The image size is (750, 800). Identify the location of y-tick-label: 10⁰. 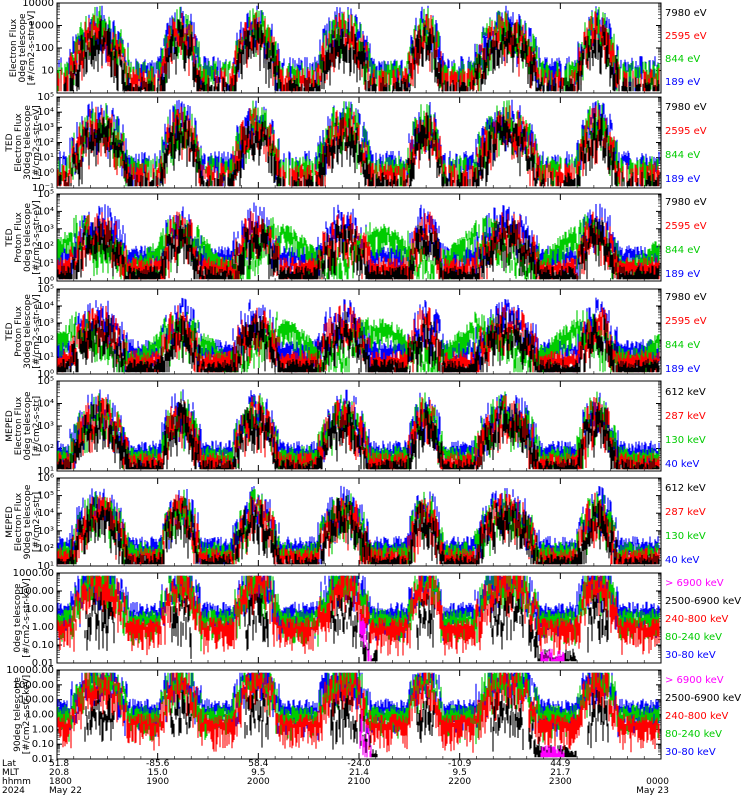
(45, 374).